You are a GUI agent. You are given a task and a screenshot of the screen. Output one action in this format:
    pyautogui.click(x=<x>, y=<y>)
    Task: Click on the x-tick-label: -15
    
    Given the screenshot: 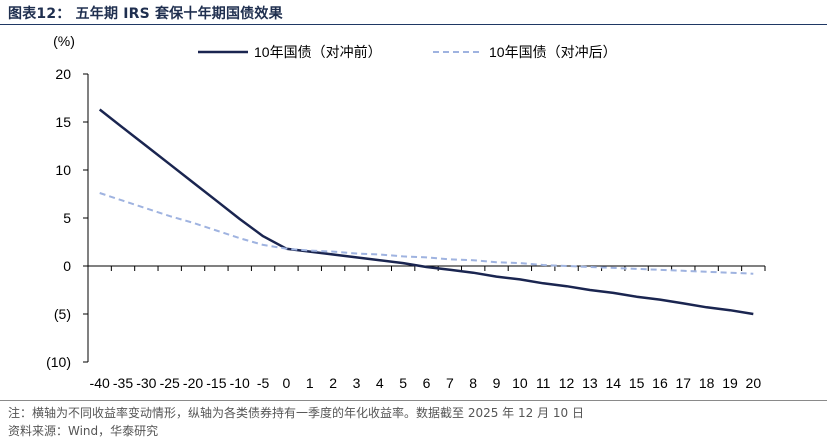 What is the action you would take?
    pyautogui.click(x=216, y=383)
    